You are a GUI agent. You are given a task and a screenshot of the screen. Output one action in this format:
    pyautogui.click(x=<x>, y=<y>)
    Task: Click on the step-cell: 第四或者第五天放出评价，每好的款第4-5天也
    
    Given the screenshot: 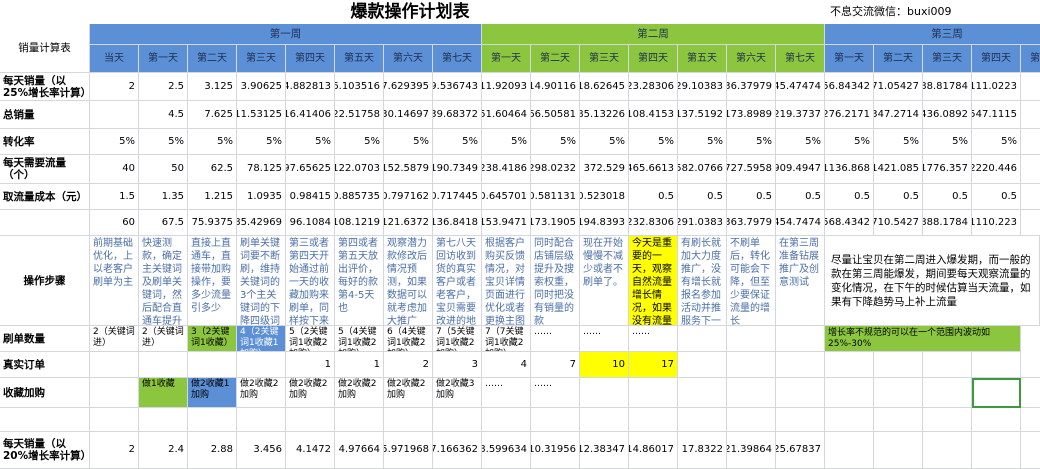 What is the action you would take?
    pyautogui.click(x=359, y=281)
    